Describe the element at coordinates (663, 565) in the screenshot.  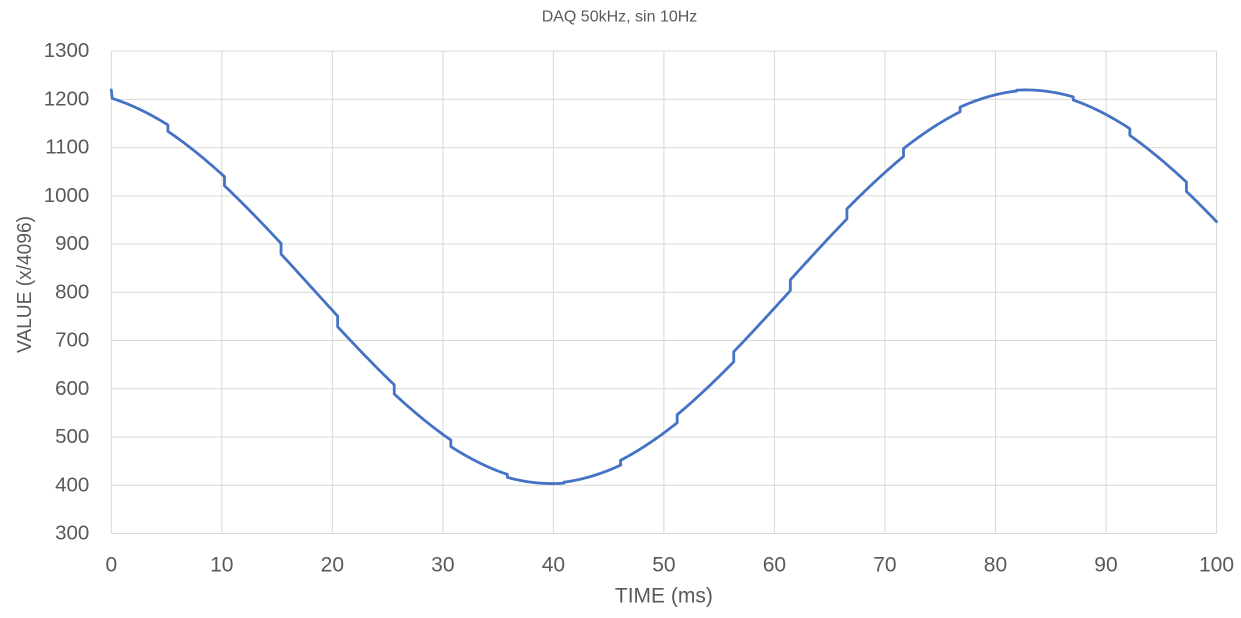
I see `svg-text: 50` at that location.